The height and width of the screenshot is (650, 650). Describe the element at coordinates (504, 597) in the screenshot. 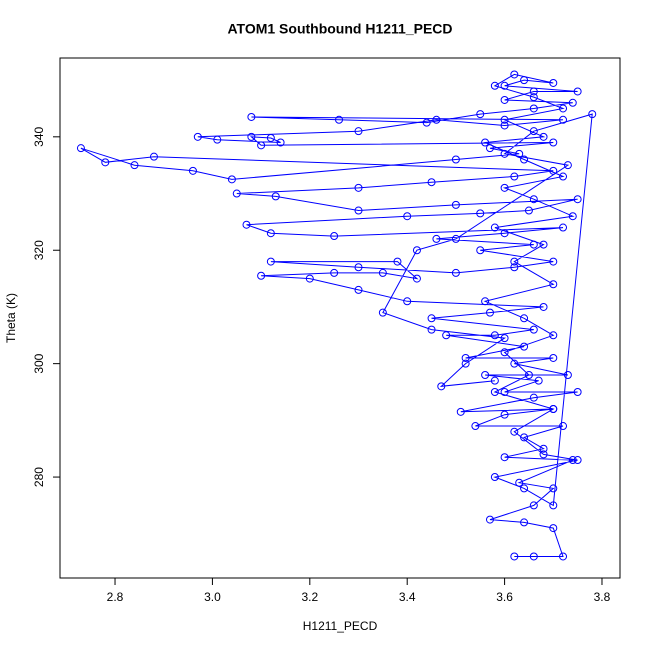

I see `x-tick-label: 3.6` at that location.